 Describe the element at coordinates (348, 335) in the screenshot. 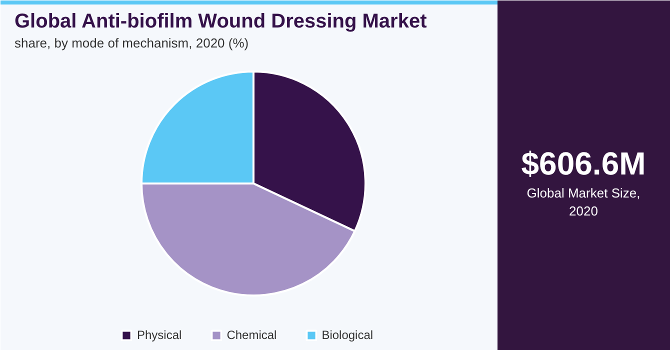

I see `legend-label: Biological` at that location.